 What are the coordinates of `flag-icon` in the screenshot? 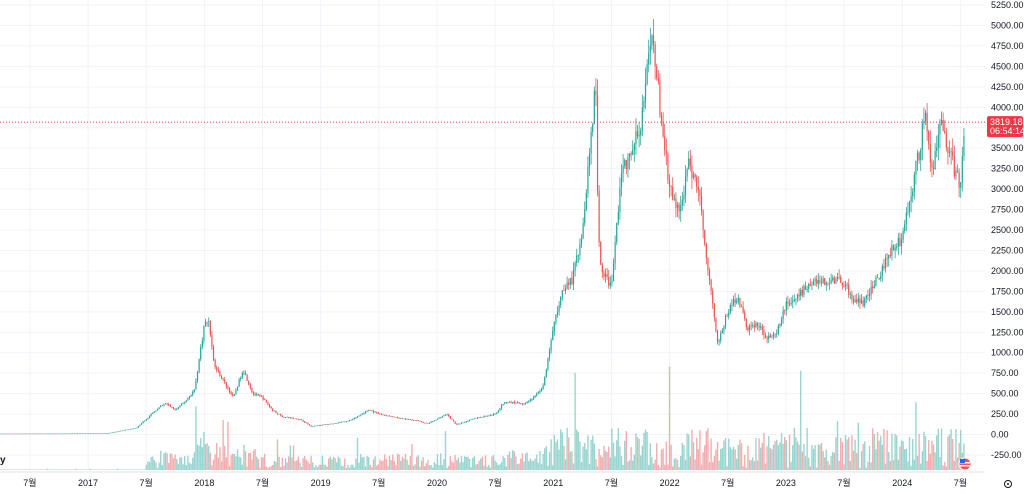 It's located at (965, 464).